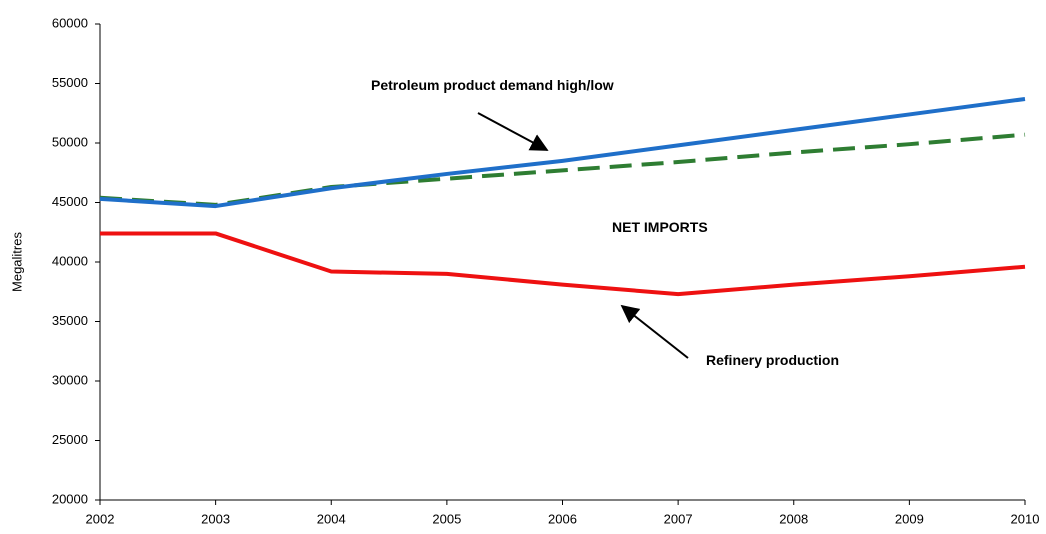 This screenshot has height=534, width=1046. Describe the element at coordinates (331, 518) in the screenshot. I see `x-tick-label: 2004` at that location.